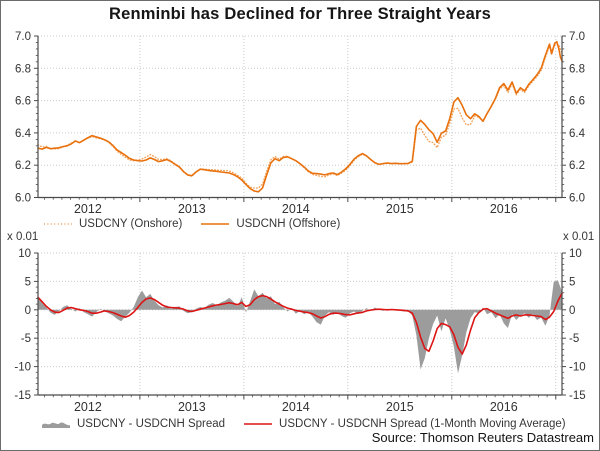 The width and height of the screenshot is (600, 451). Describe the element at coordinates (482, 437) in the screenshot. I see `source-credit: Source: Thomson Reuters Datastream` at that location.